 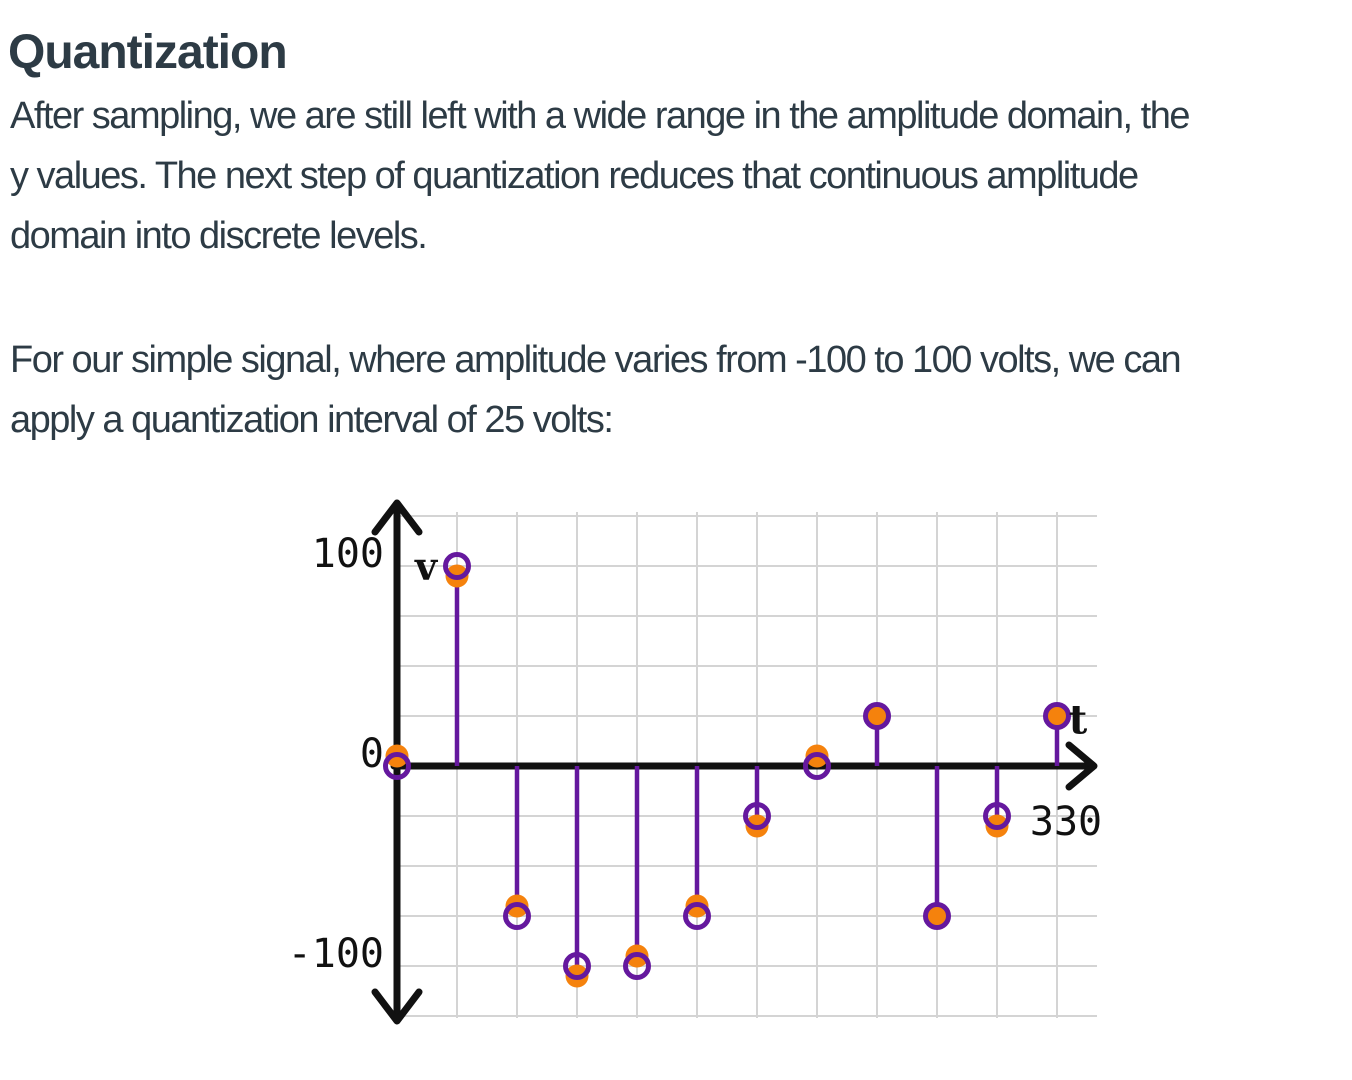 What do you see at coordinates (219, 236) in the screenshot?
I see `paragraph-line: domain into discrete levels.` at bounding box center [219, 236].